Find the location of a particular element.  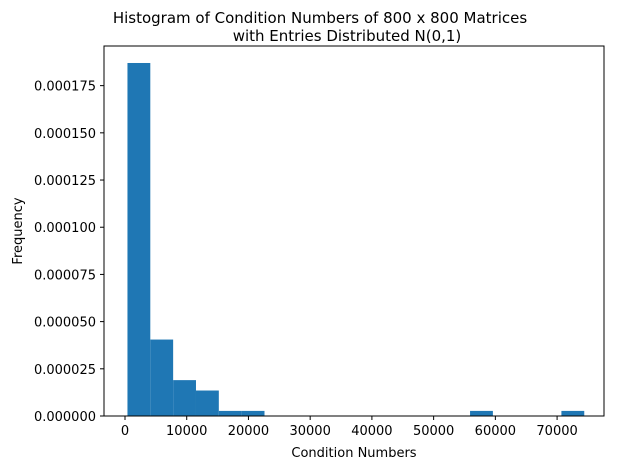

chart-title-line-2: with Entries Distributed N(0,1) is located at coordinates (347, 36).